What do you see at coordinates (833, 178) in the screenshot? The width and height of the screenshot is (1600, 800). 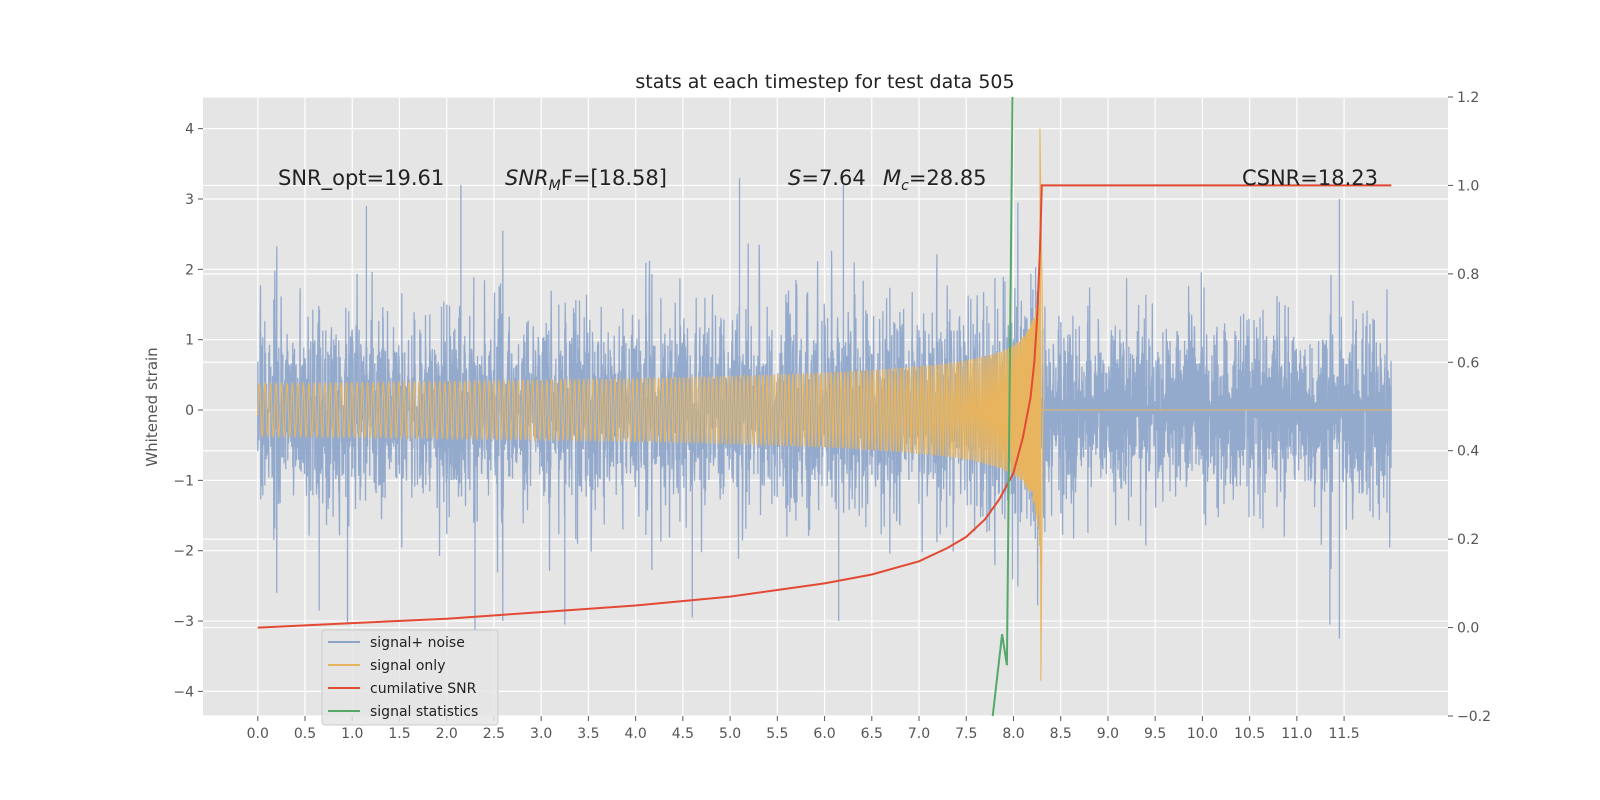 I see `annotation-s-rest: =7.64` at bounding box center [833, 178].